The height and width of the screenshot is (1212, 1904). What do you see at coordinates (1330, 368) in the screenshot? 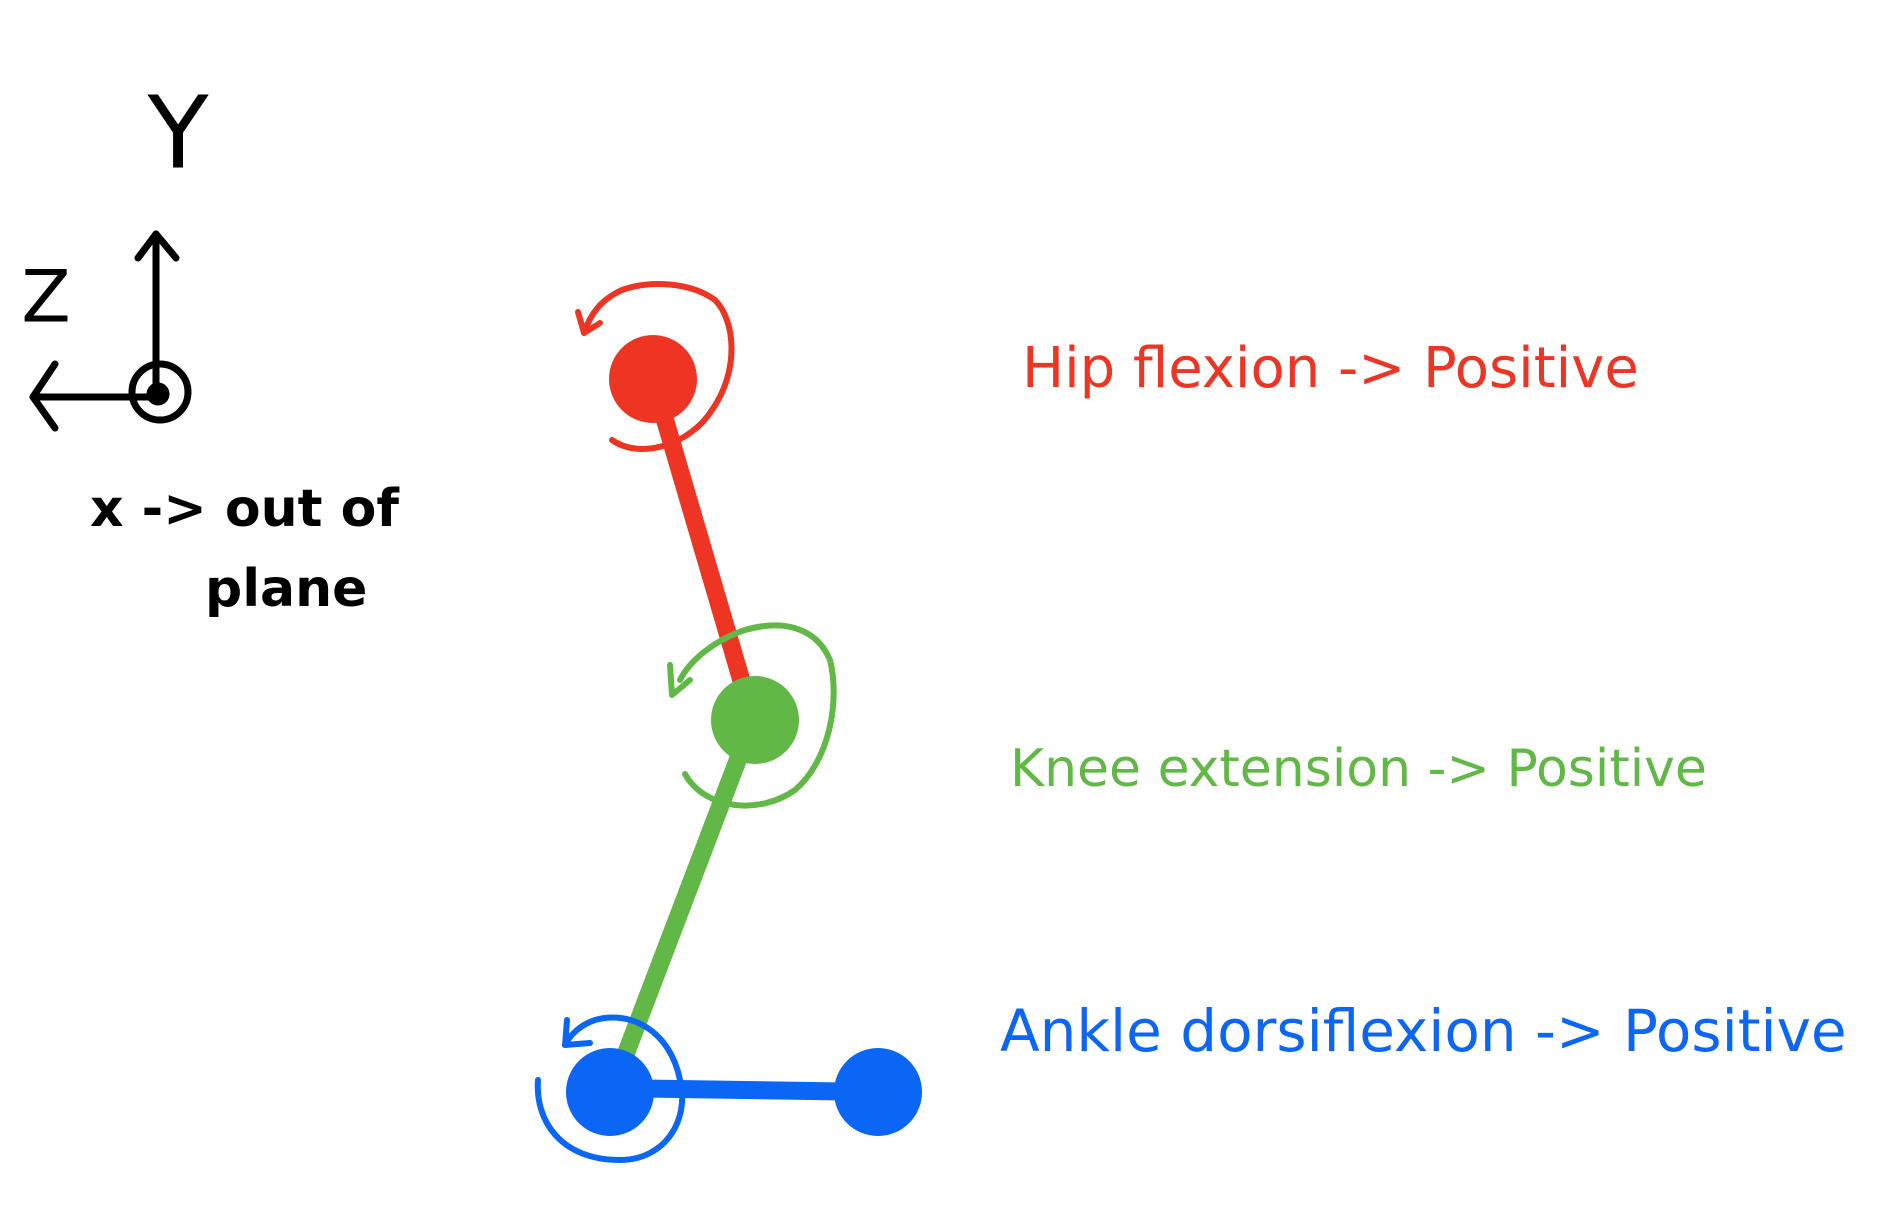
I see `hip-label: Hip flexion -> Positive` at bounding box center [1330, 368].